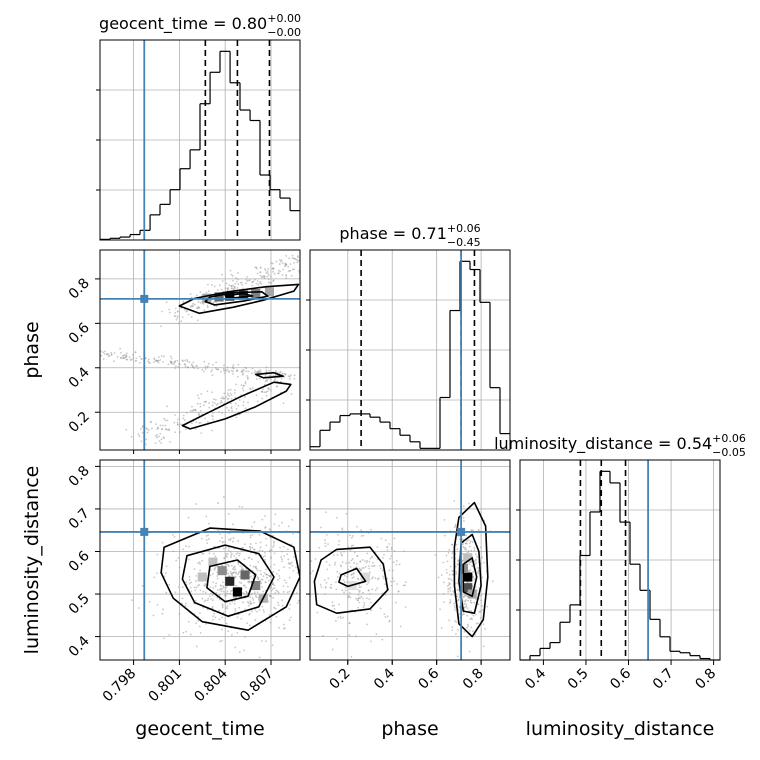  What do you see at coordinates (79, 604) in the screenshot?
I see `tick-label-y-luminosity-distance: 0.5` at bounding box center [79, 604].